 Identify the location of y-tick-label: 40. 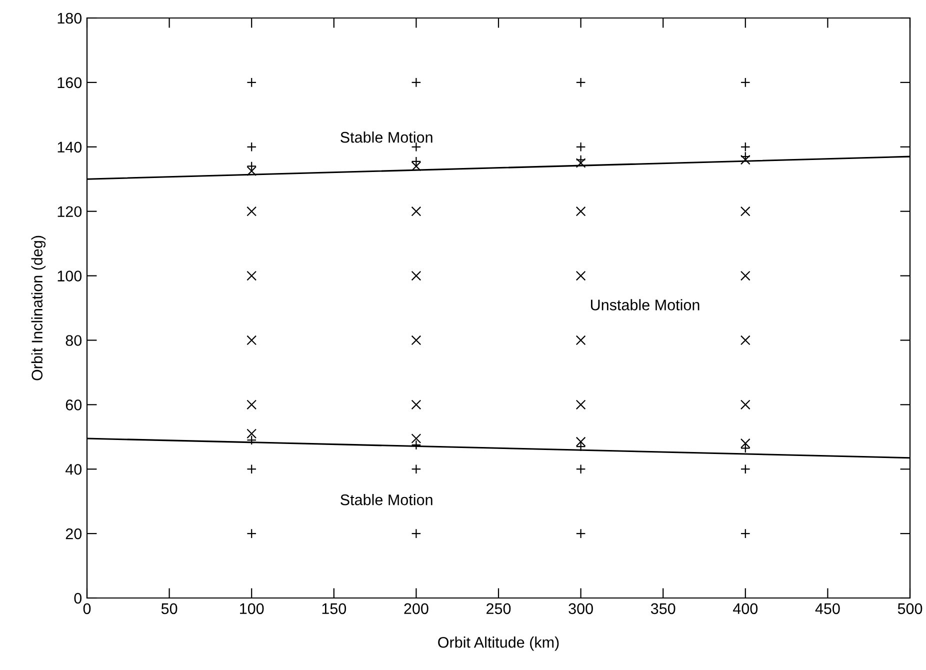
(74, 469).